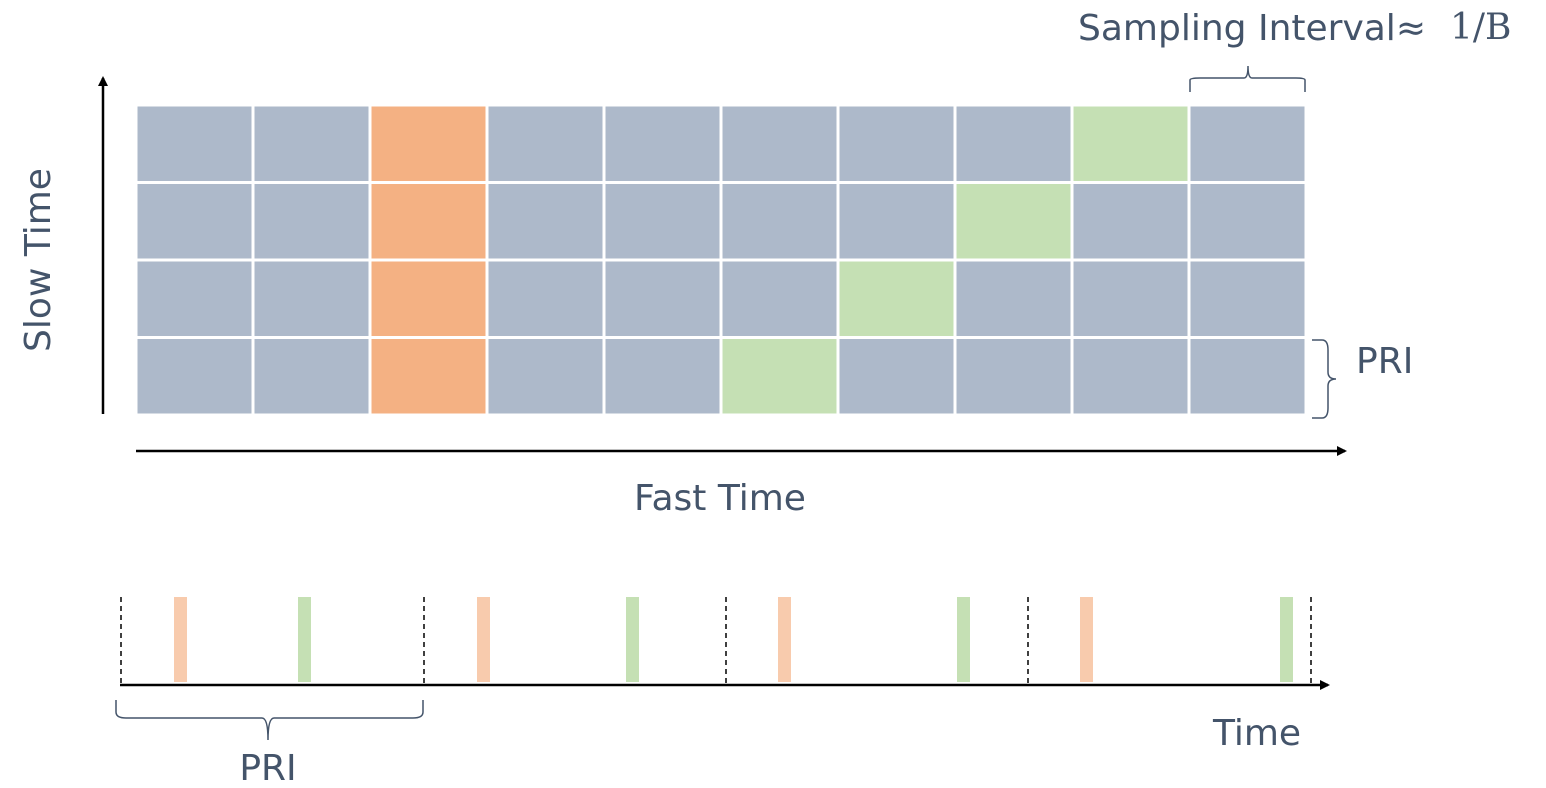 The width and height of the screenshot is (1546, 788). I want to click on fast-time-label: Fast Time, so click(720, 498).